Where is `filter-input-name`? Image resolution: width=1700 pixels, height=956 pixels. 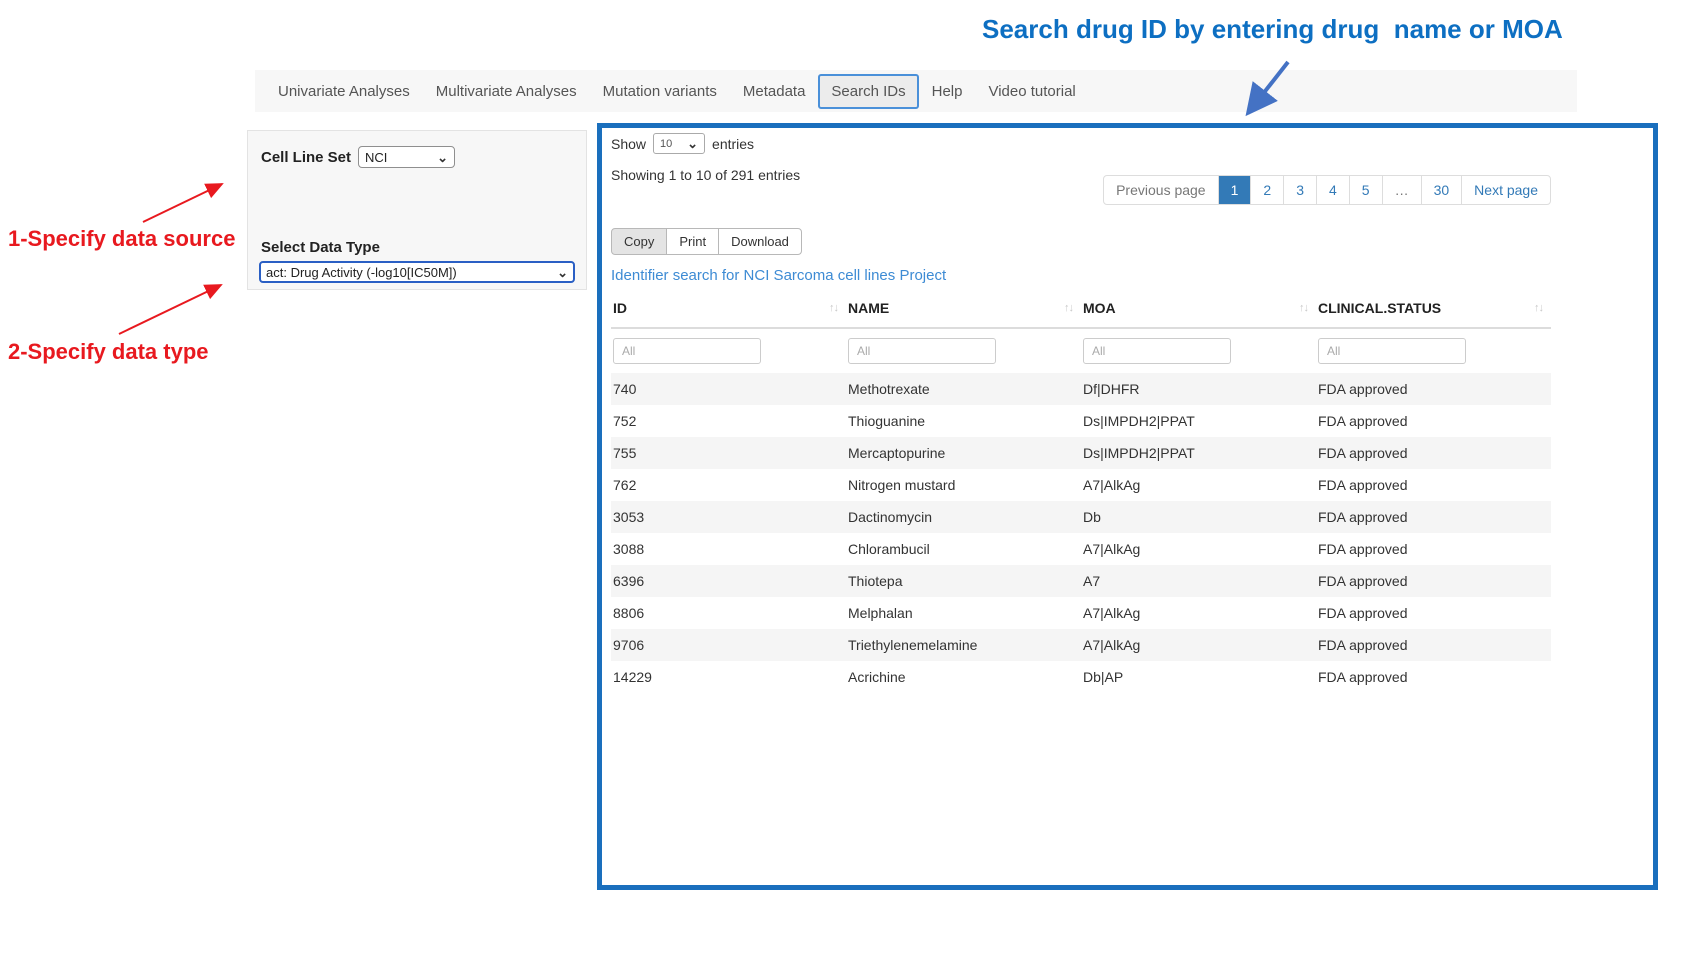
filter-input-name is located at coordinates (922, 351).